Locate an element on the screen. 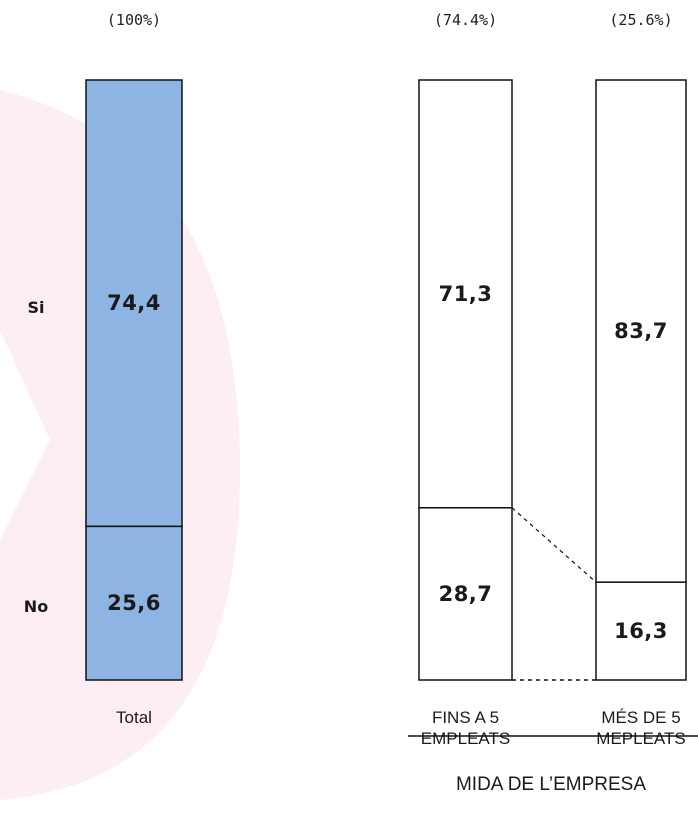 This screenshot has height=825, width=698. share-label-large: (25.6%) is located at coordinates (640, 20).